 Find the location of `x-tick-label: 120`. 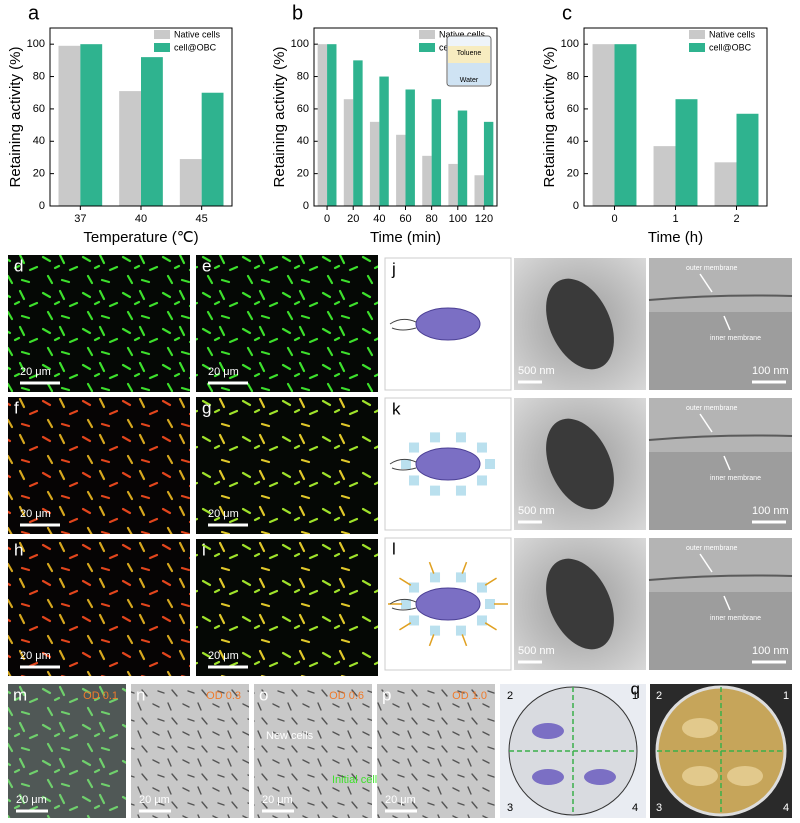

x-tick-label: 120 is located at coordinates (484, 219).